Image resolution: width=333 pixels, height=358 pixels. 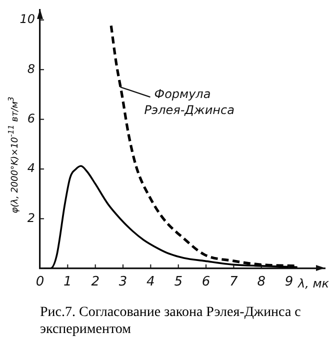 What do you see at coordinates (234, 282) in the screenshot?
I see `x-tick-label: 7` at bounding box center [234, 282].